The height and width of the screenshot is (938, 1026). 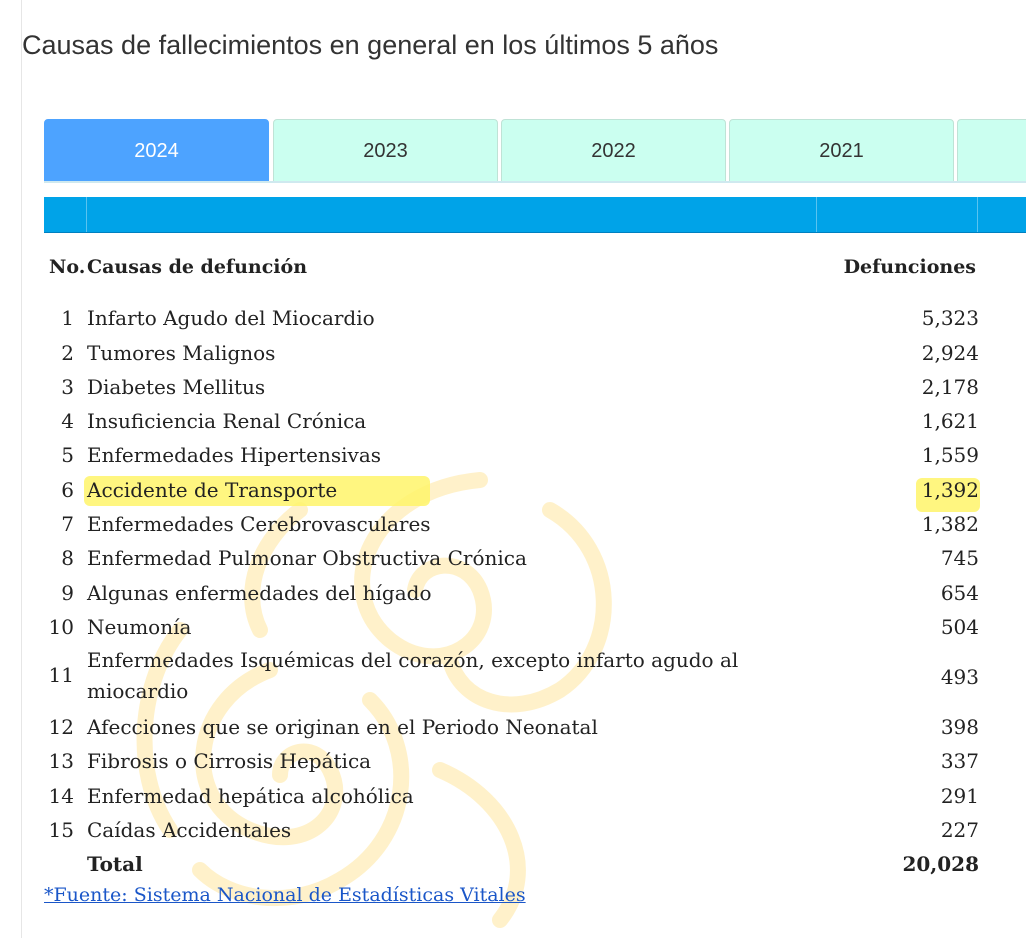 I want to click on column-header-no: No., so click(x=67, y=267).